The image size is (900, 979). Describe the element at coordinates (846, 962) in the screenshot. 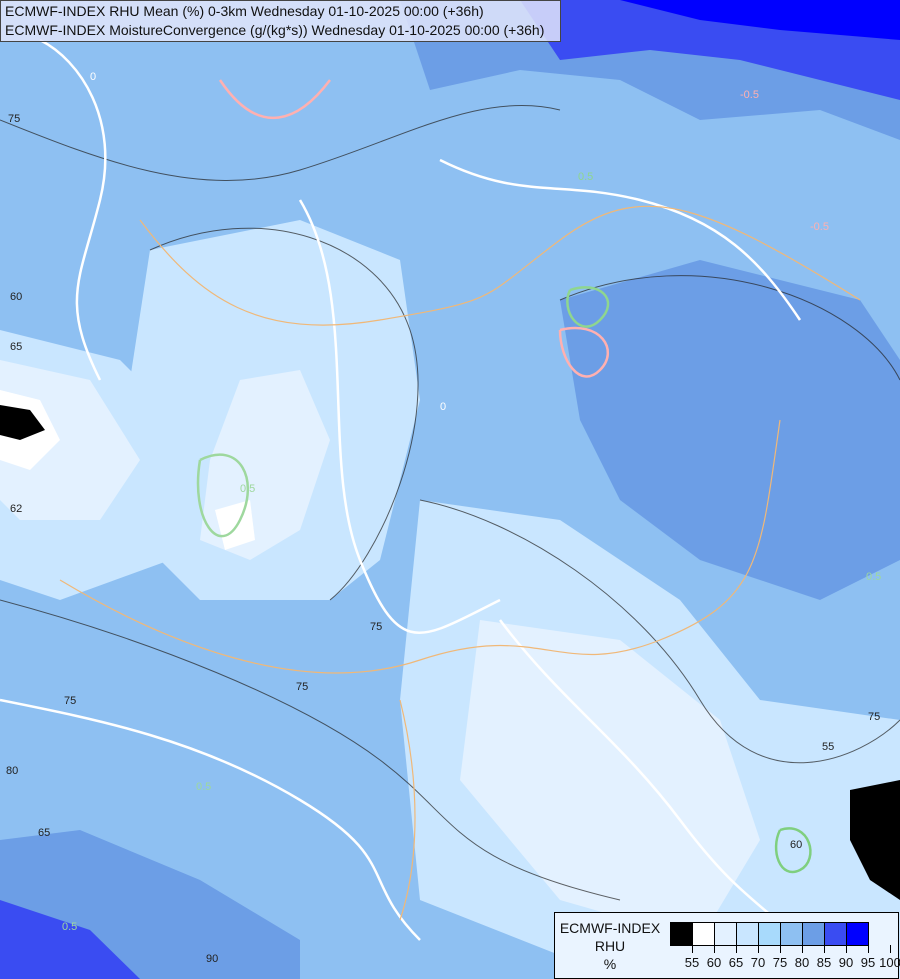

I see `legend-tick-label: 90` at that location.